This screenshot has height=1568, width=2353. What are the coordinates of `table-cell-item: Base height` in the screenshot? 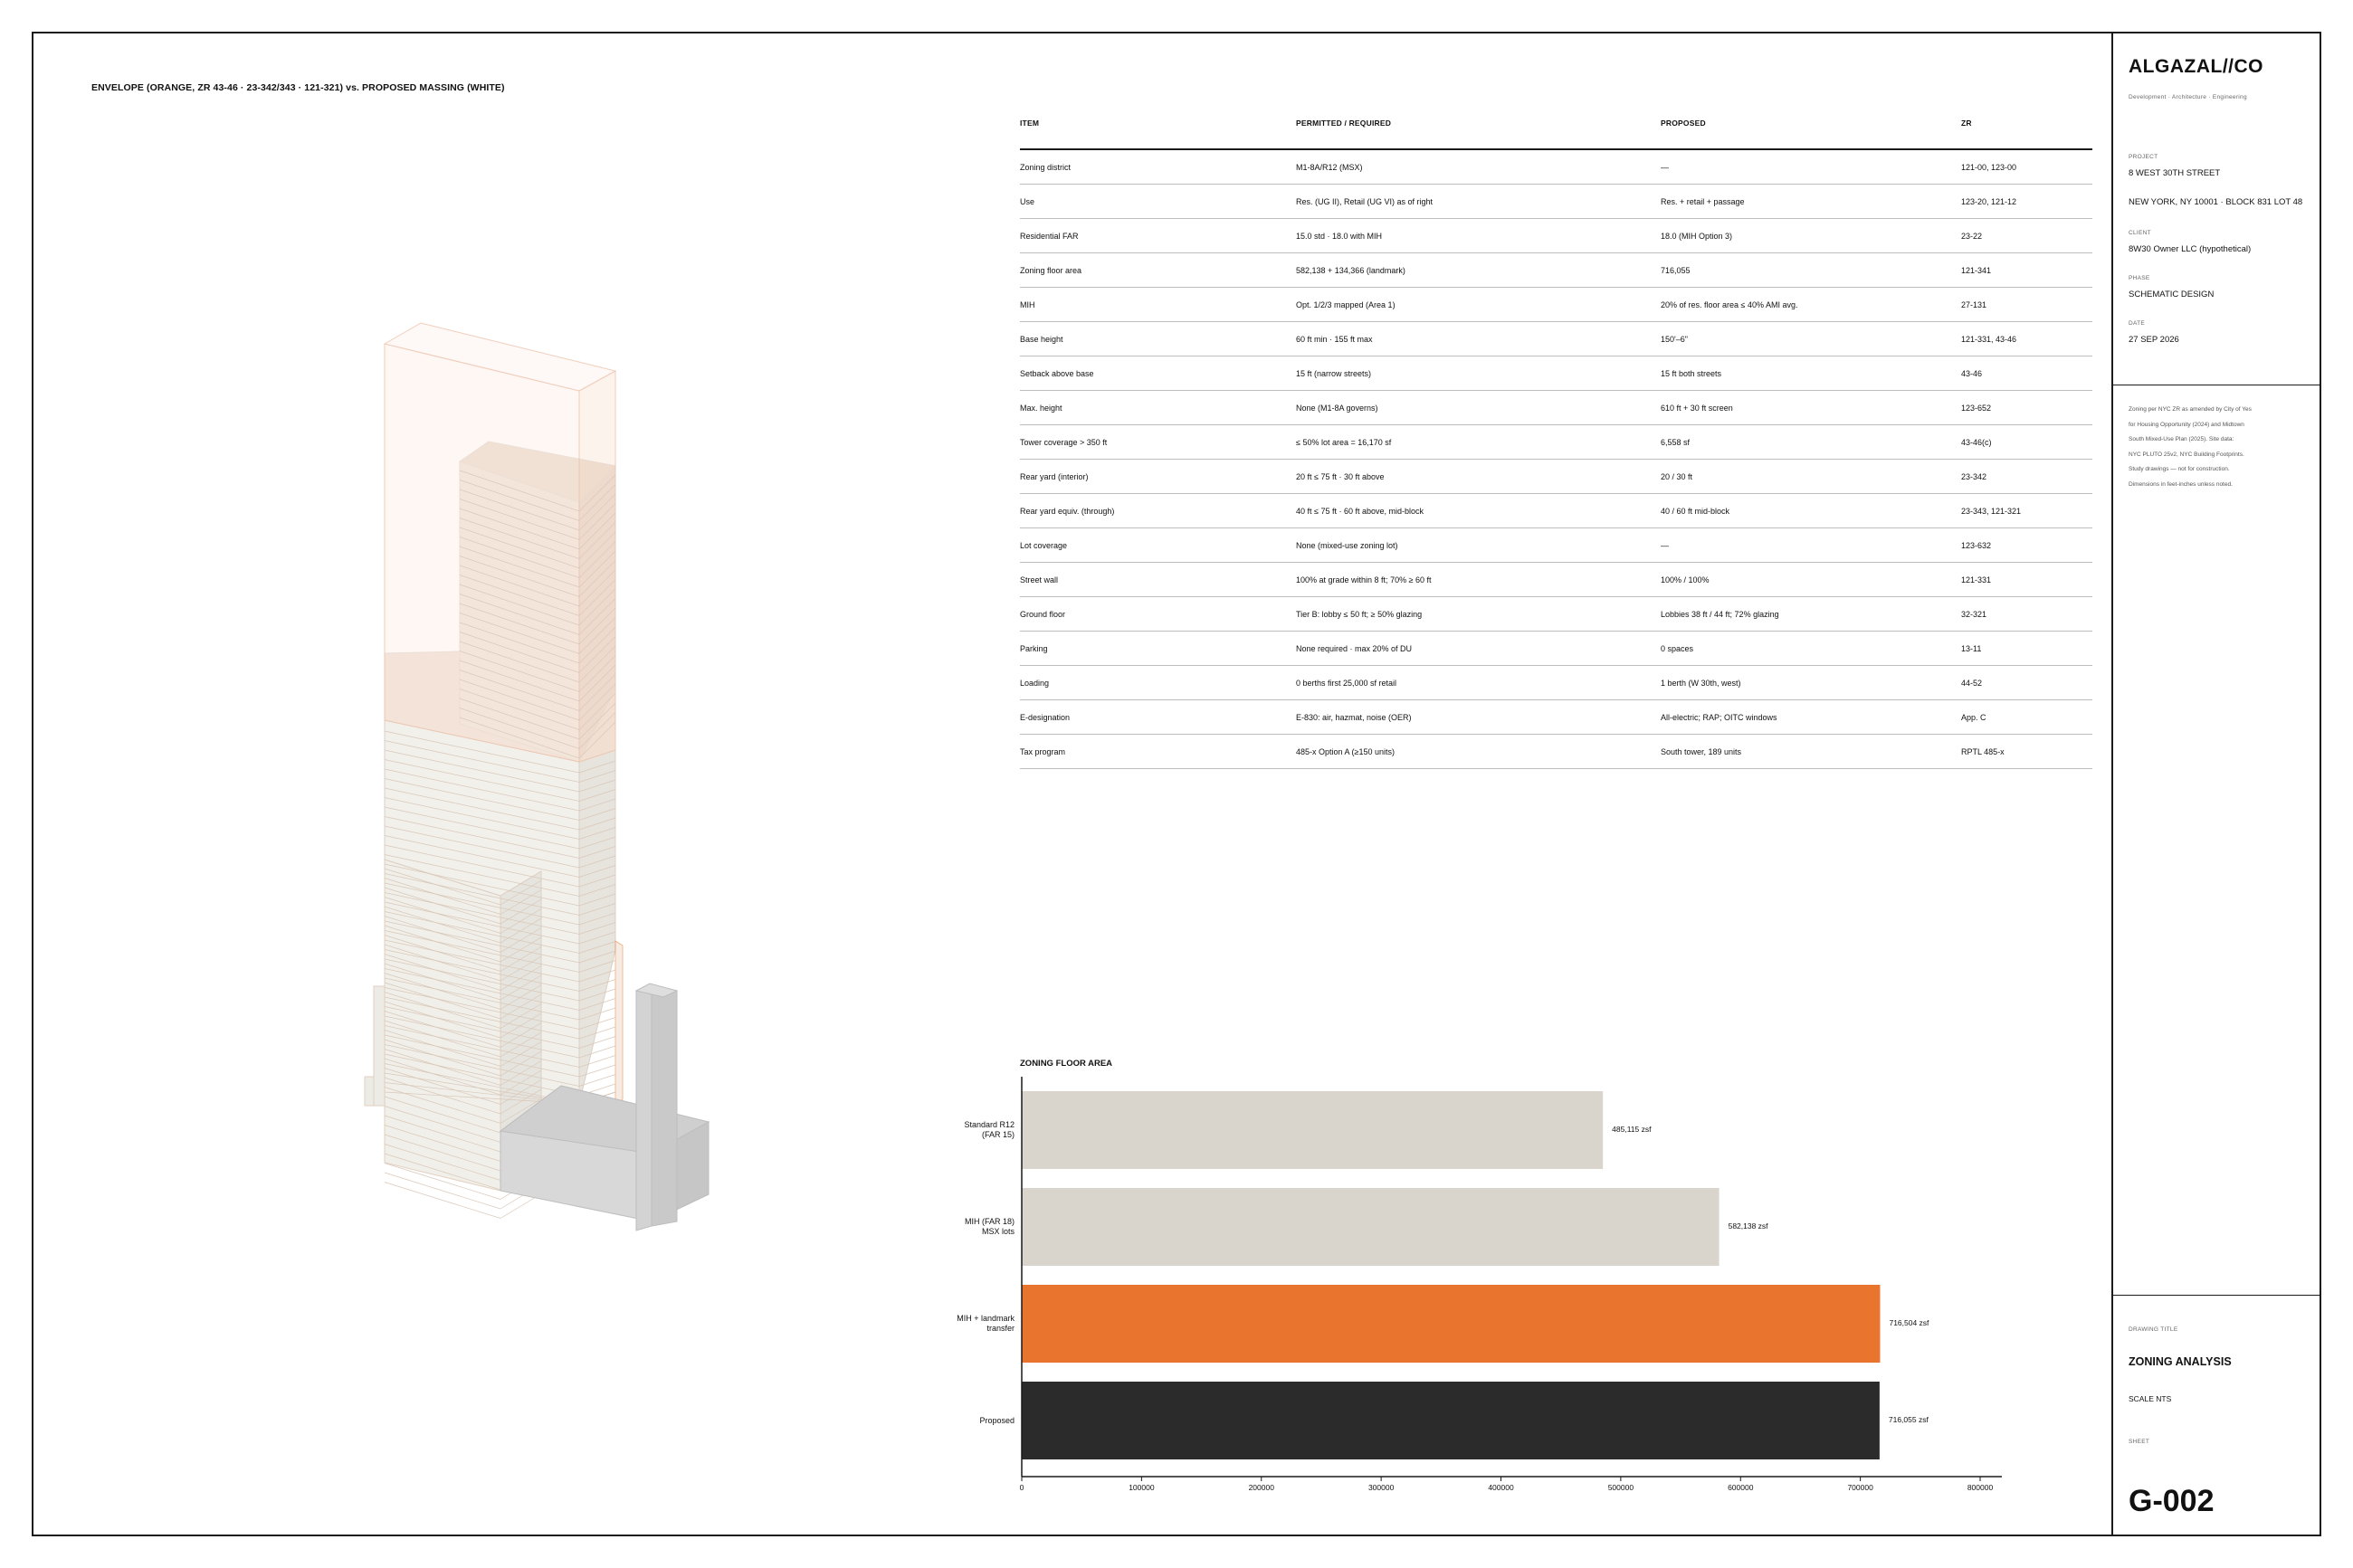 It's located at (1042, 340).